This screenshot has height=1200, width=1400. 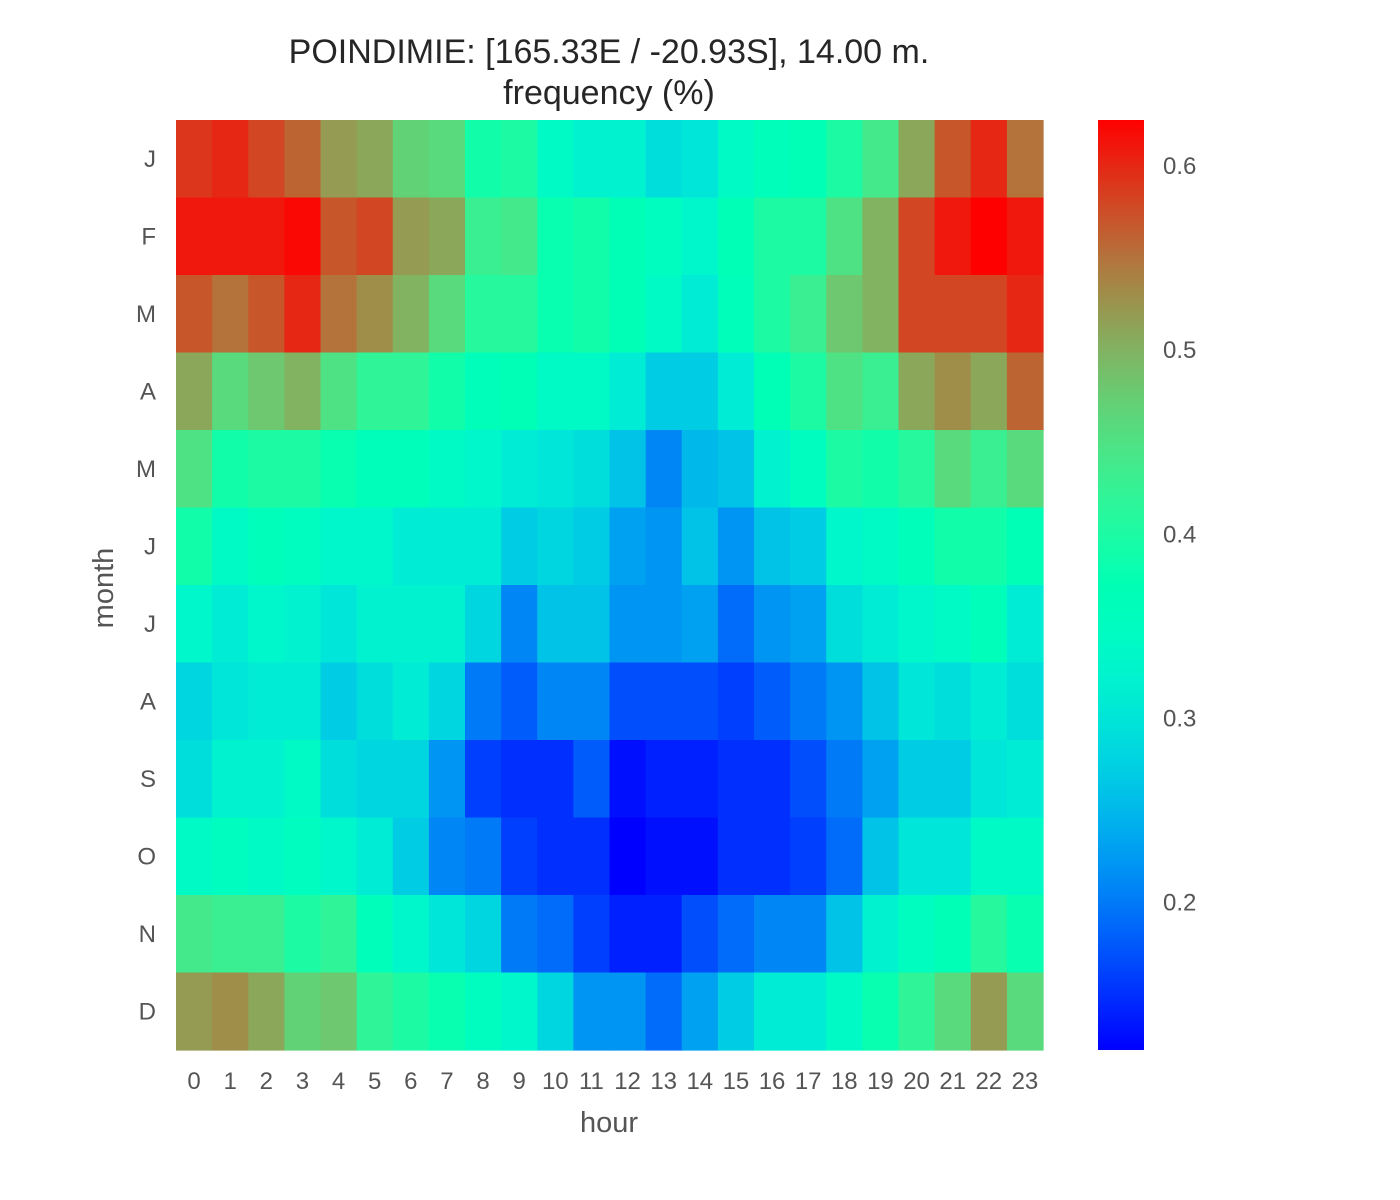 What do you see at coordinates (147, 1011) in the screenshot?
I see `y-tick-label: D` at bounding box center [147, 1011].